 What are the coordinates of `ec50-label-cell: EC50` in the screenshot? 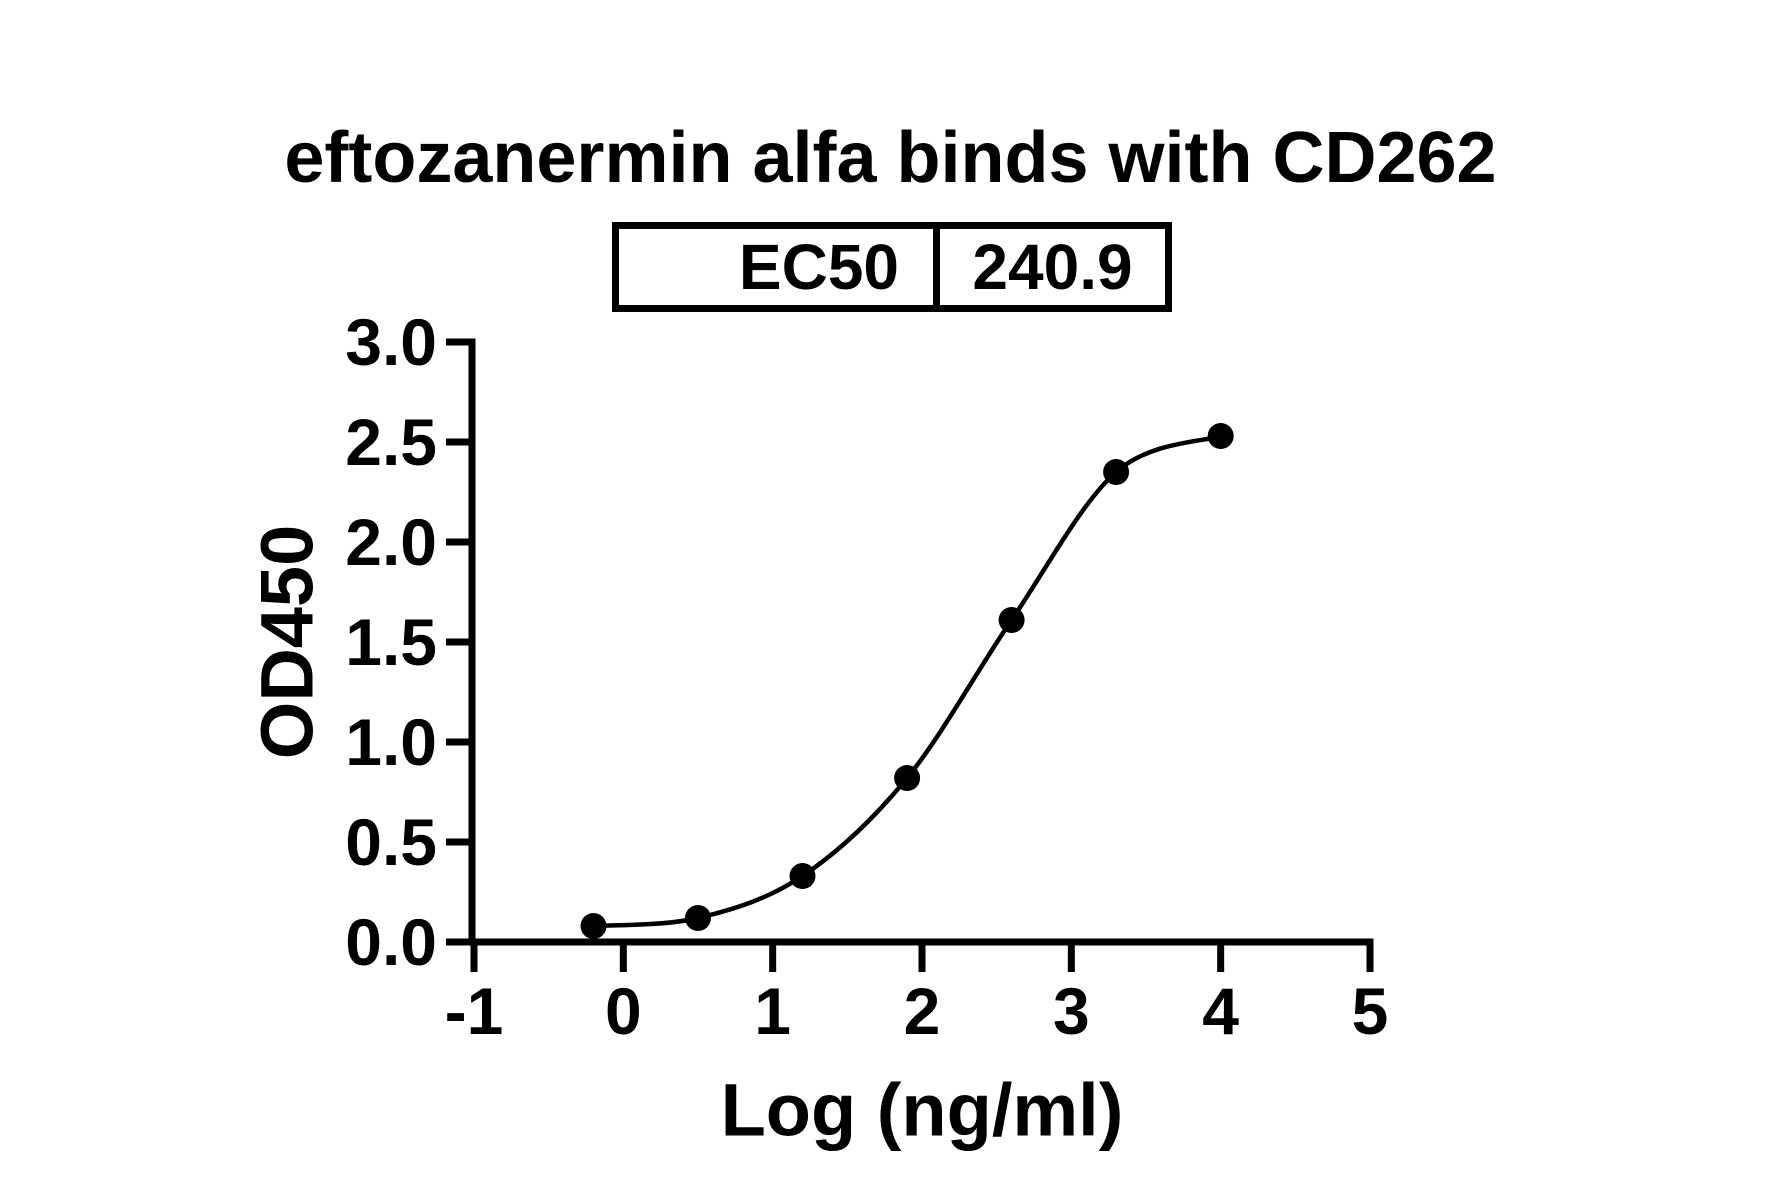 It's located at (779, 267).